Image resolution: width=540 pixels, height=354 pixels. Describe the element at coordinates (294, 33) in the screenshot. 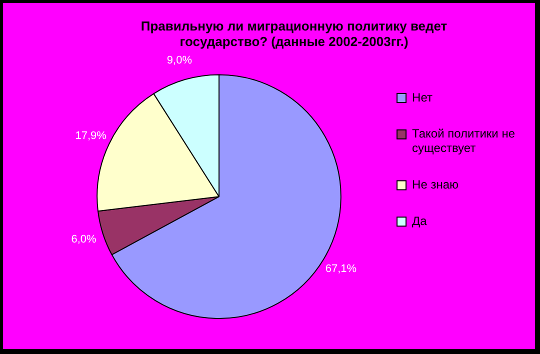

I see `chart-title: Правильную ли миграционную политику ведет государство? (данные 2002-2003гг.)` at that location.